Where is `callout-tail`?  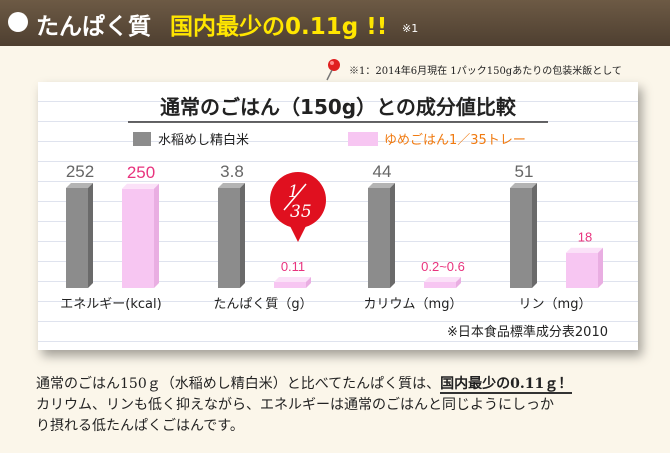
callout-tail is located at coordinates (298, 233).